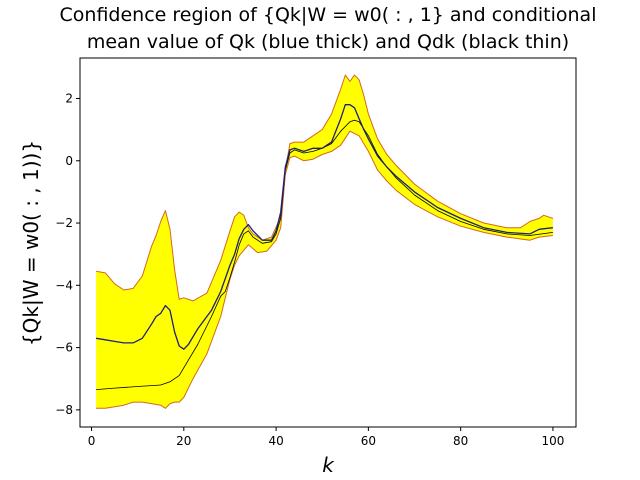  Describe the element at coordinates (328, 465) in the screenshot. I see `x-axis-label: k` at that location.